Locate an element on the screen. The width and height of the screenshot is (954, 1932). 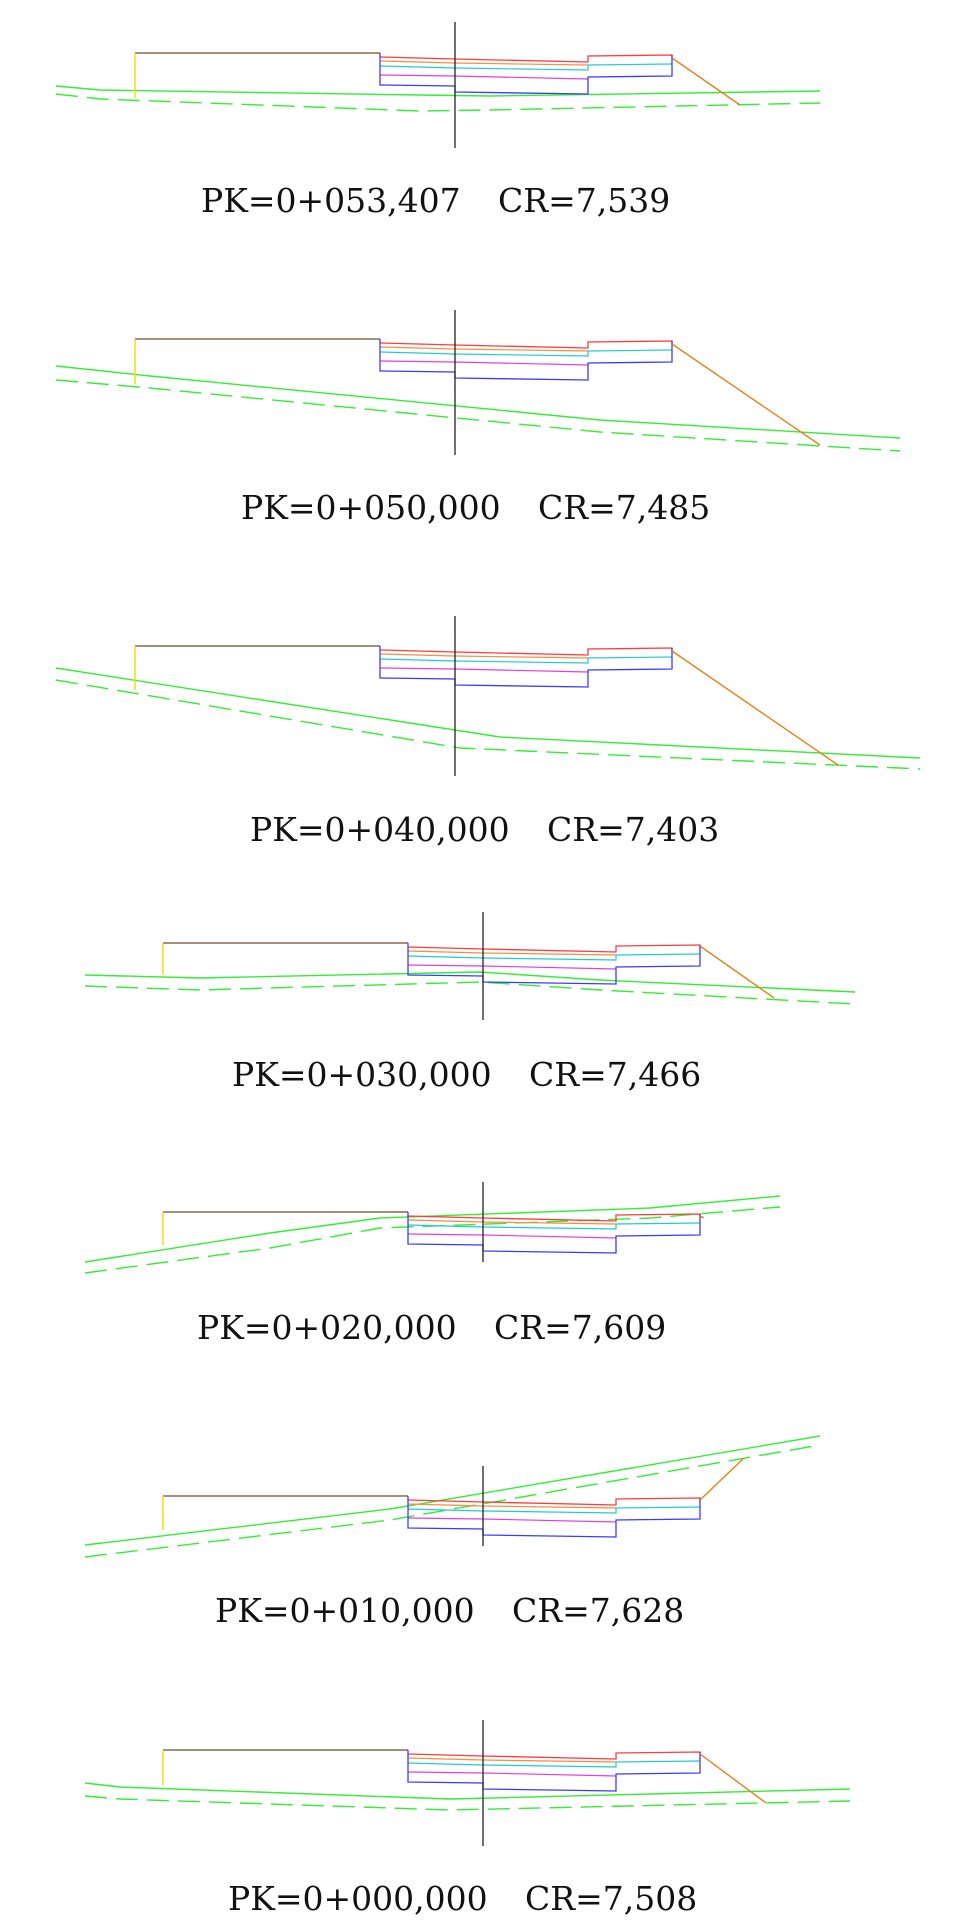
section-2-geometry is located at coordinates (478, 382).